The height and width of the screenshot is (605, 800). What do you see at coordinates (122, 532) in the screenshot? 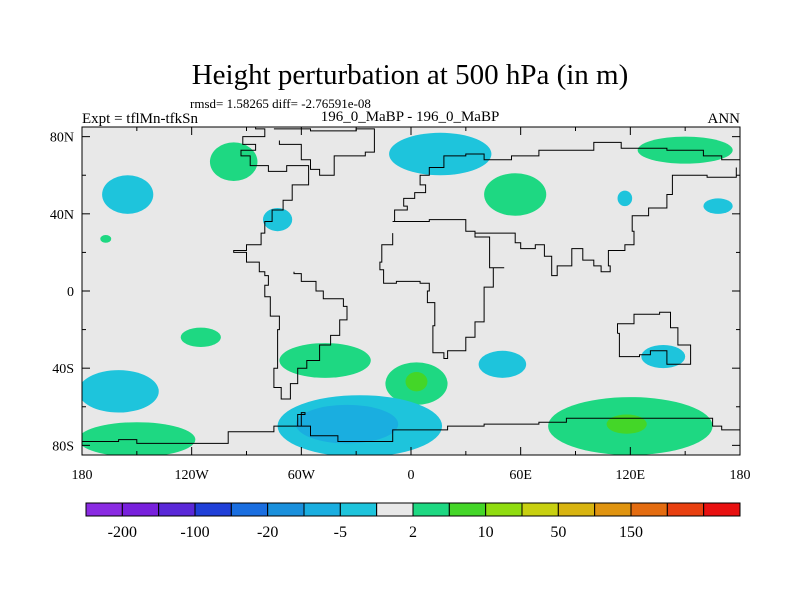
I see `colorbar-label: -200` at bounding box center [122, 532].